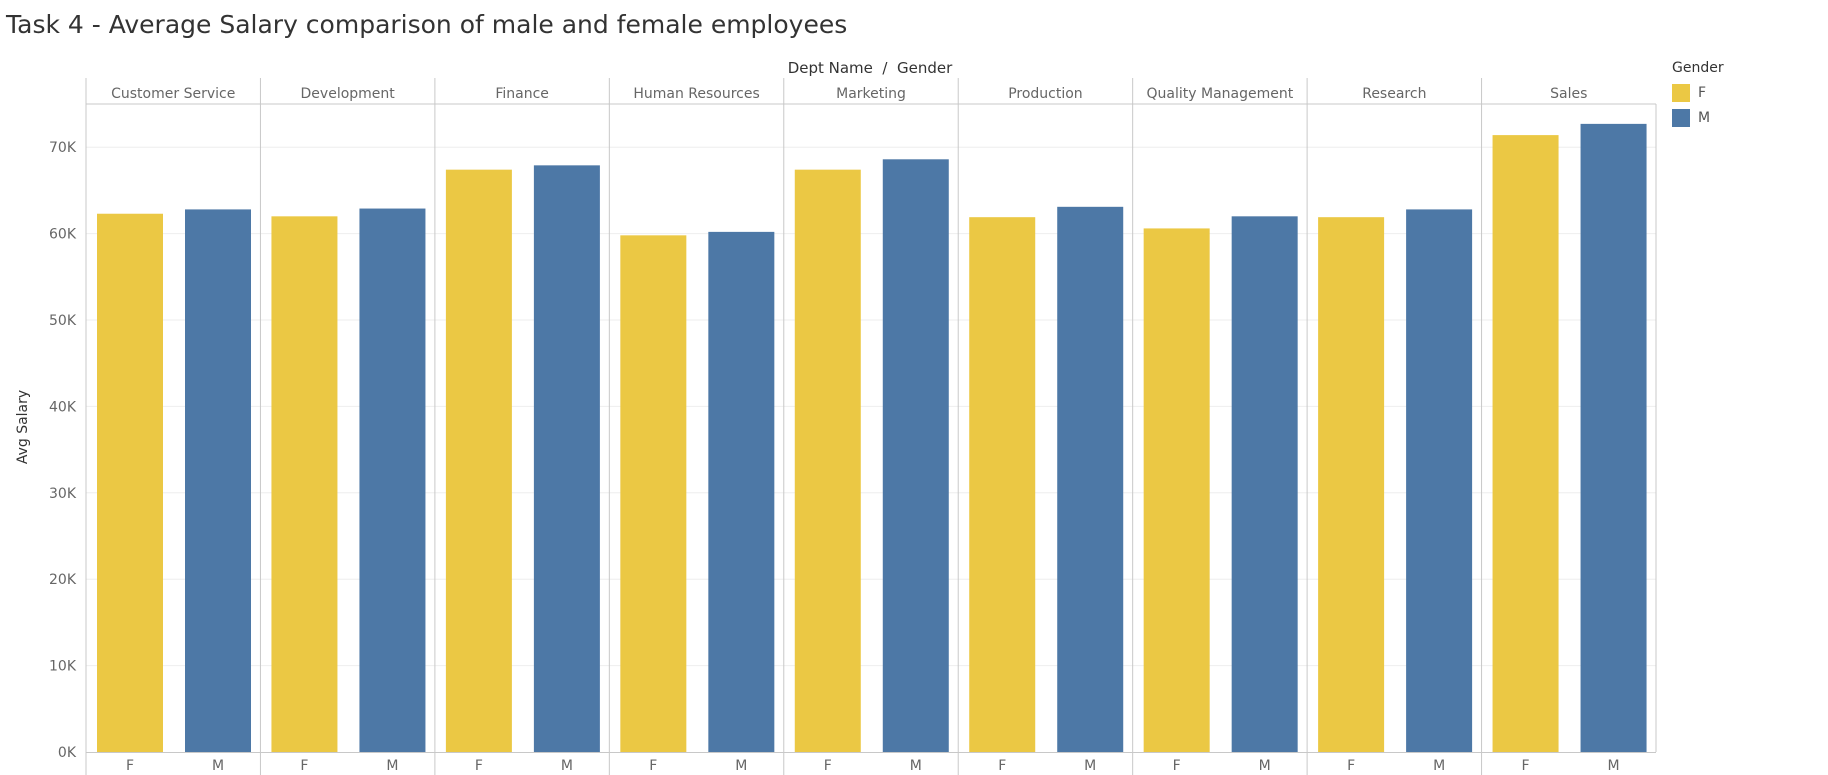 The width and height of the screenshot is (1828, 775). I want to click on category-header-customer-service: Customer Service, so click(173, 94).